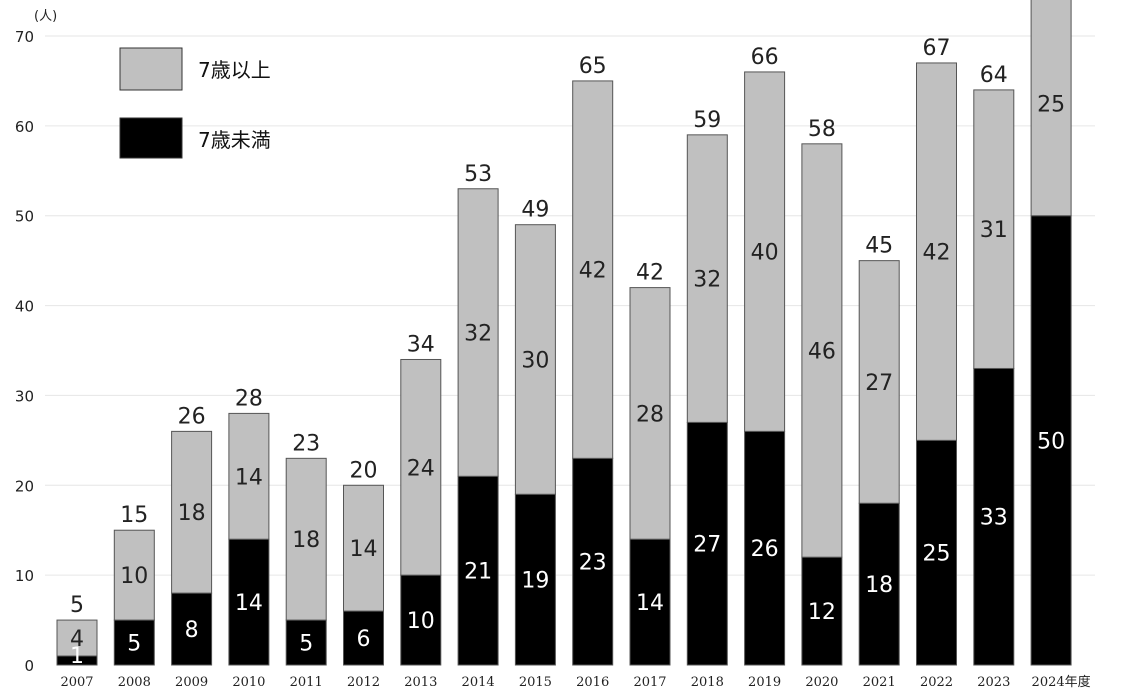  What do you see at coordinates (535, 210) in the screenshot?
I see `data-label-total: 49` at bounding box center [535, 210].